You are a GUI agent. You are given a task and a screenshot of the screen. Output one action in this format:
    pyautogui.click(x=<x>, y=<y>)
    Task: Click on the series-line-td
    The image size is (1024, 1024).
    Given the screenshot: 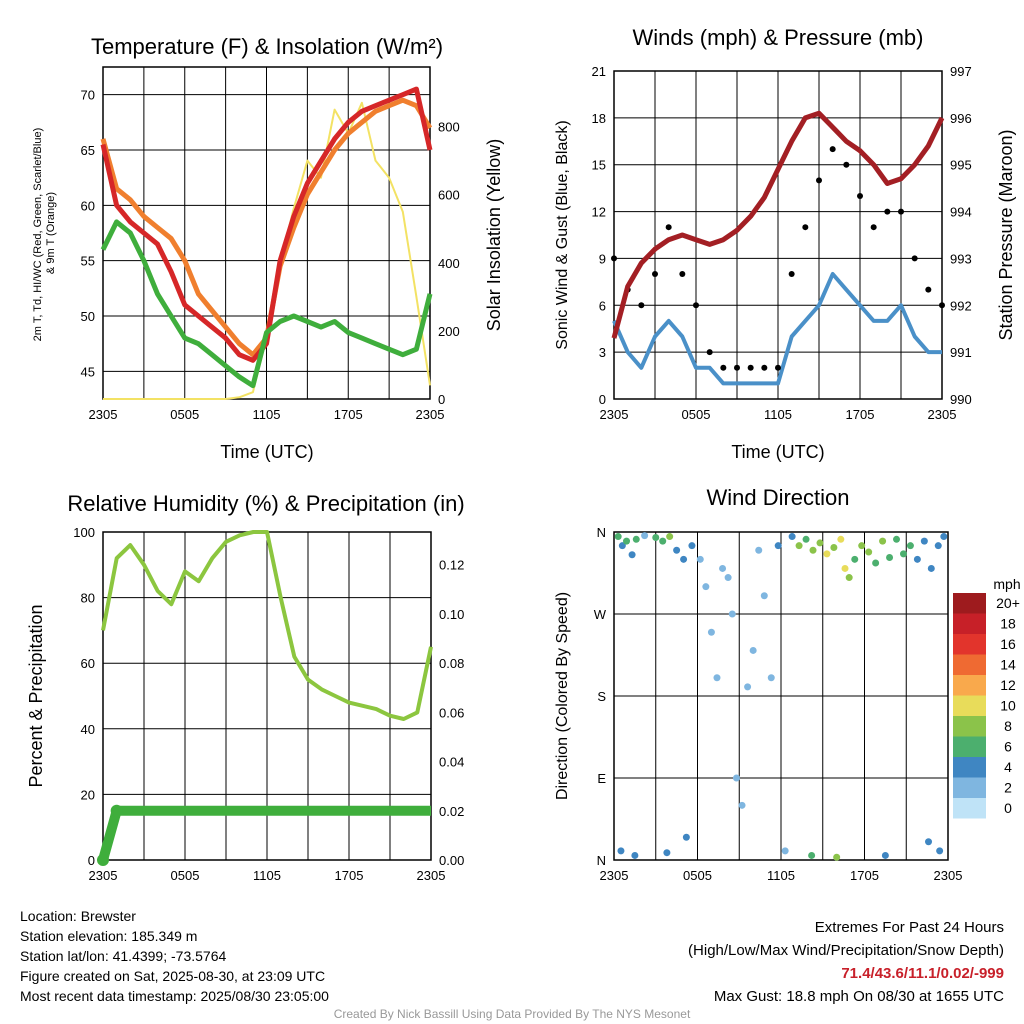 What is the action you would take?
    pyautogui.click(x=266, y=304)
    